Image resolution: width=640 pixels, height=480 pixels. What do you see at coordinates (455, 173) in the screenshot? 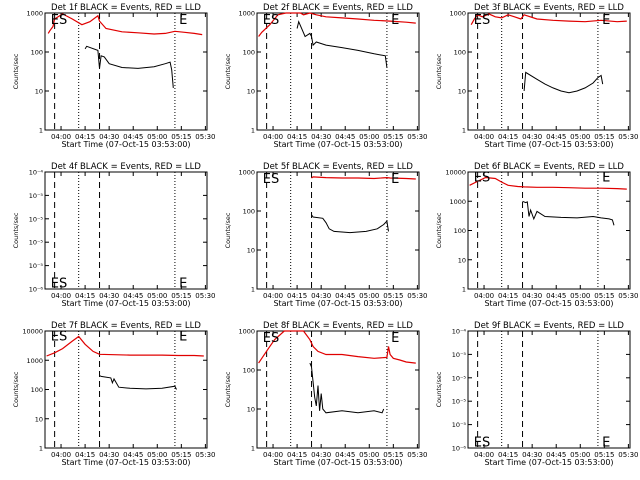
I see `y-tick-label: 10000` at bounding box center [455, 173].